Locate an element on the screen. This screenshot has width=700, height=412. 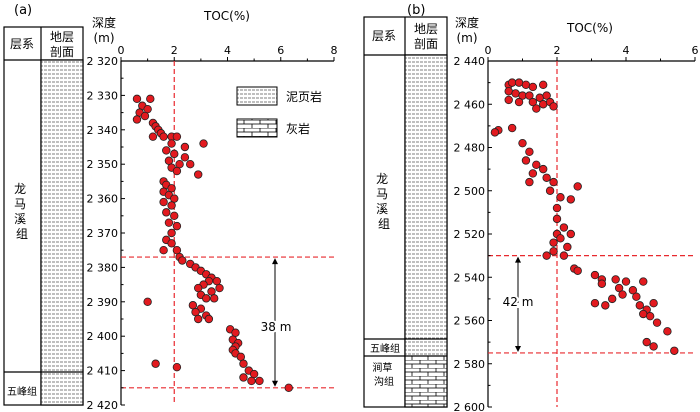
legend-limestone-swatch is located at coordinates (257, 128).